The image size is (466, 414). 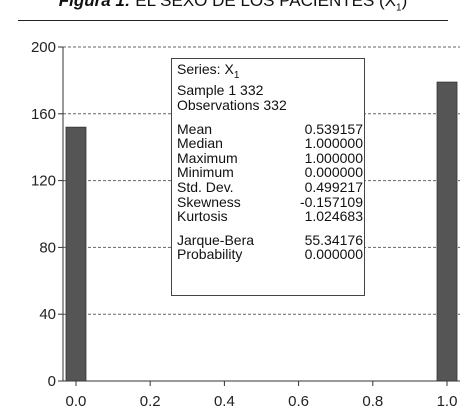 I want to click on x-tick-label: 0.6, so click(x=298, y=401).